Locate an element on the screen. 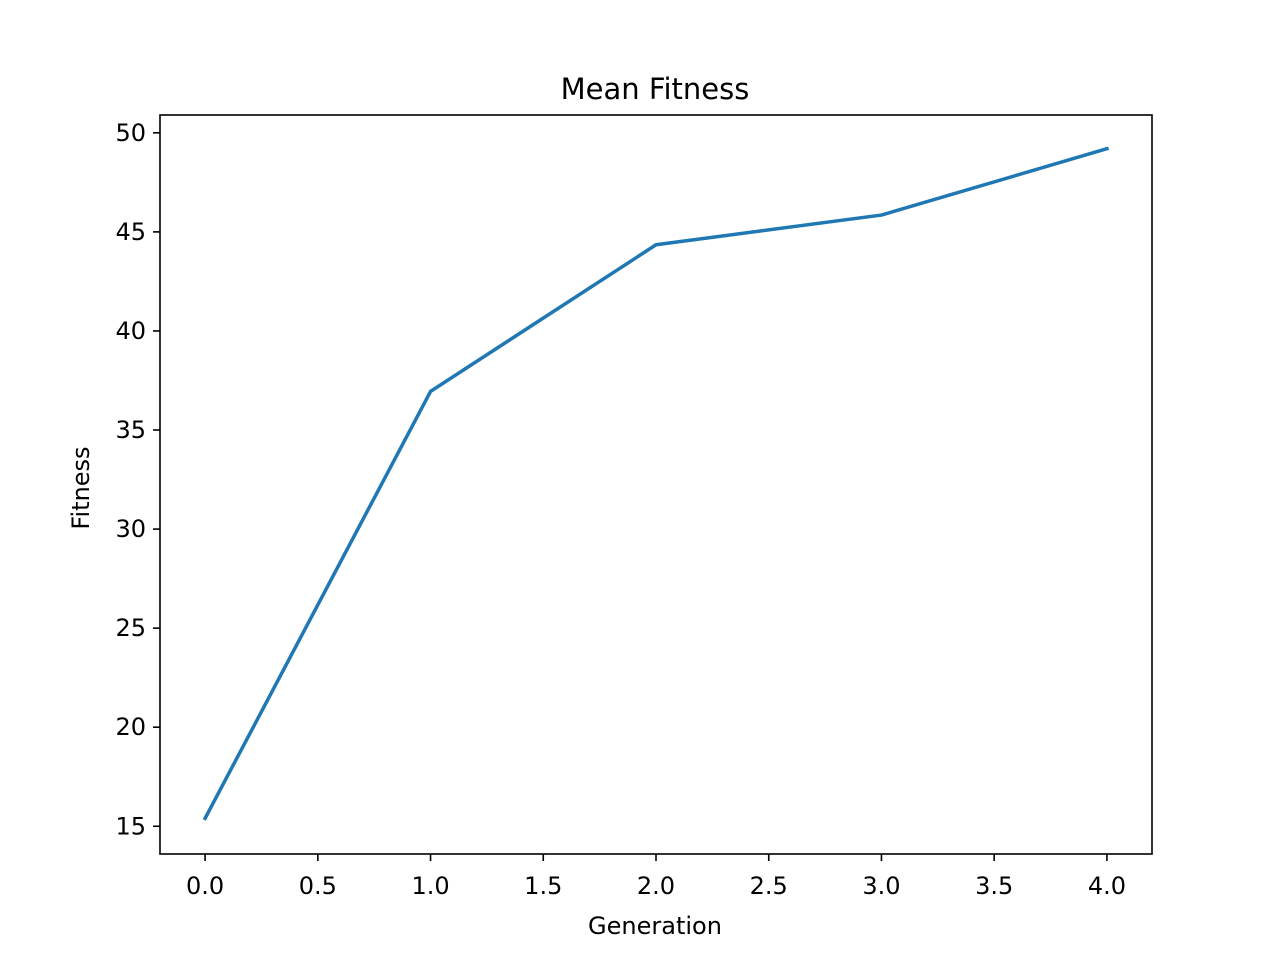 This screenshot has height=960, width=1280. y-tick-label: 40 is located at coordinates (130, 331).